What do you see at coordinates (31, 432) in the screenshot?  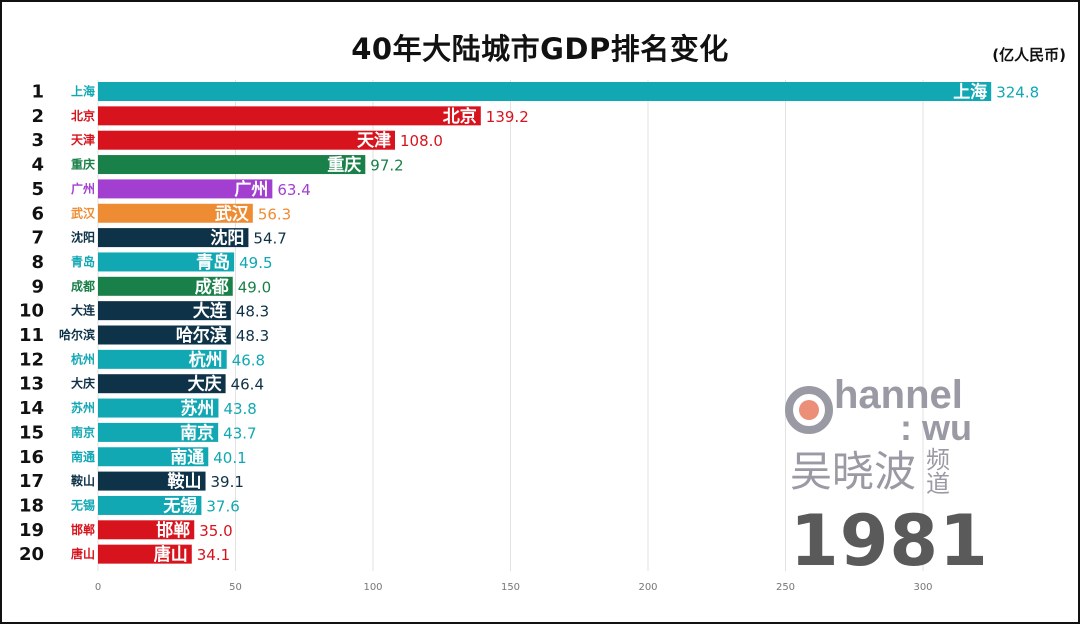 I see `rank-label: 15` at bounding box center [31, 432].